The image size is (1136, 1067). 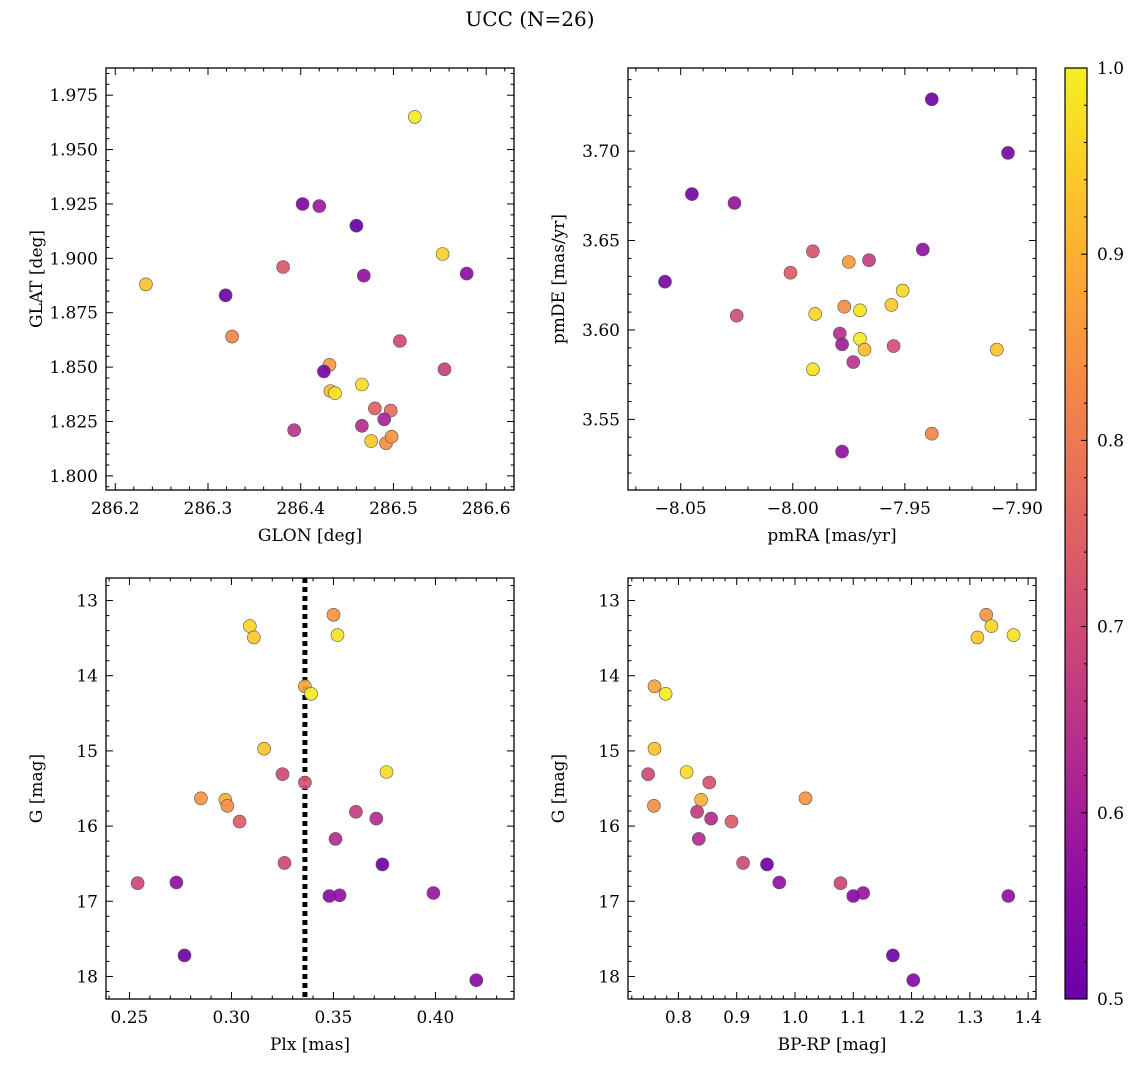 What do you see at coordinates (310, 536) in the screenshot?
I see `x-axis-label: GLON [deg]` at bounding box center [310, 536].